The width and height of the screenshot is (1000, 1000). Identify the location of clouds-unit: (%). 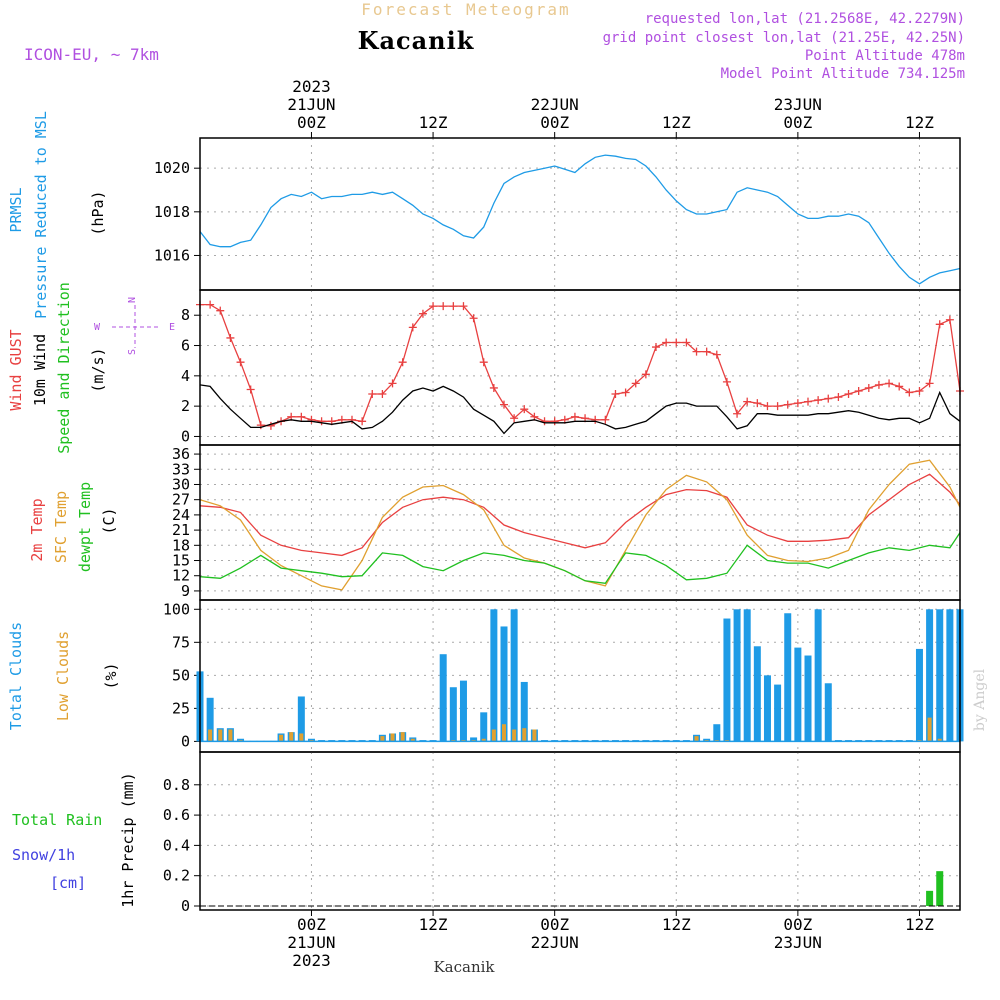
(111, 675).